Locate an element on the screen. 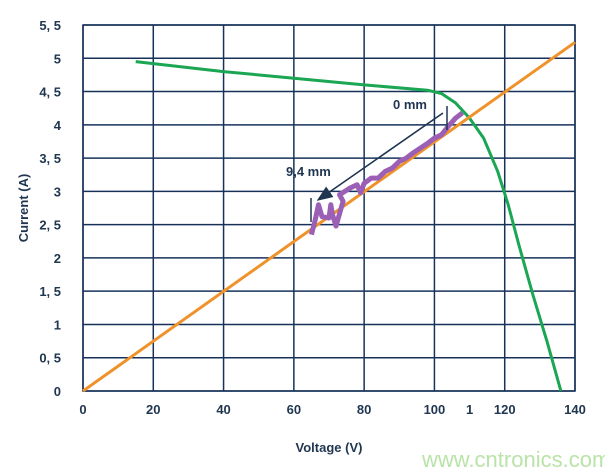 The image size is (605, 475). x-tick-label: 1 is located at coordinates (469, 409).